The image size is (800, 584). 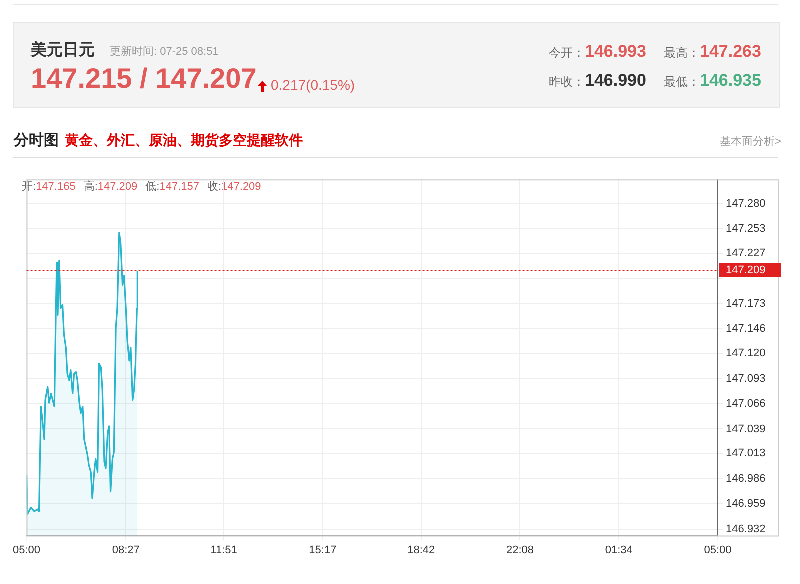 I want to click on y-tick-label: 147.013, so click(x=746, y=454).